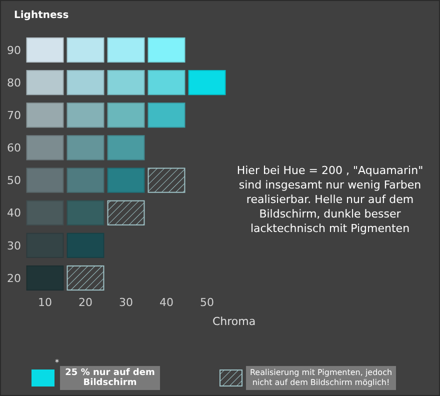  What do you see at coordinates (14, 50) in the screenshot?
I see `y-tick-label: 90` at bounding box center [14, 50].